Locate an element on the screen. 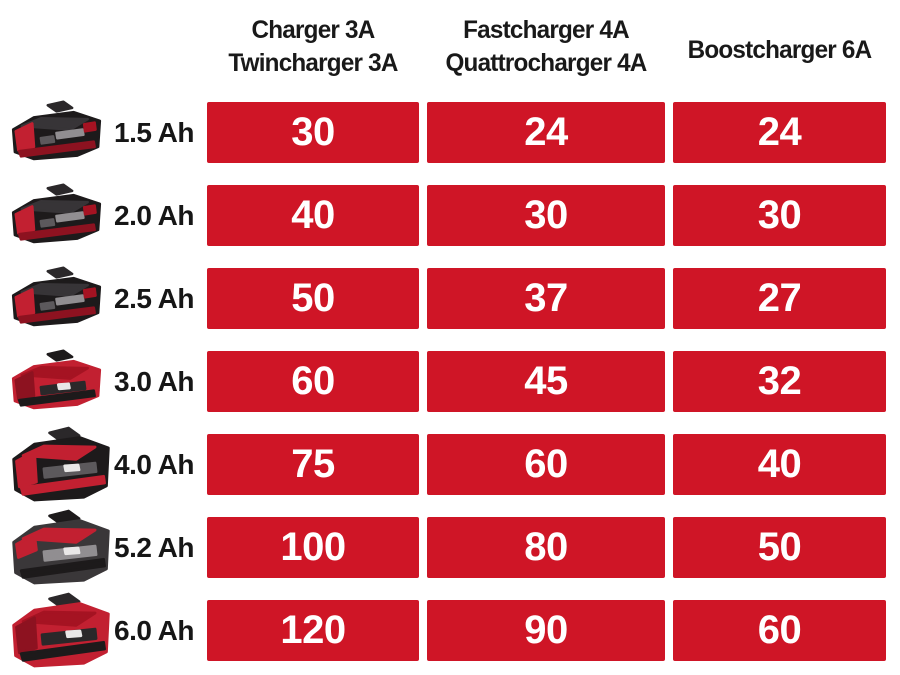 Image resolution: width=900 pixels, height=675 pixels. column-header-line: Quattrocharger 4A is located at coordinates (546, 63).